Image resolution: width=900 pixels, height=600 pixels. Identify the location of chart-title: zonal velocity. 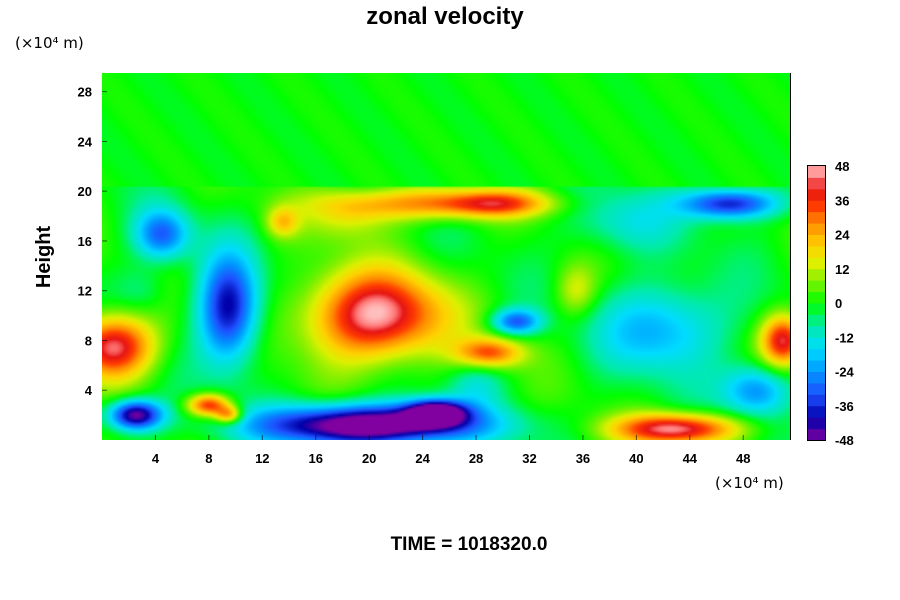
(445, 16).